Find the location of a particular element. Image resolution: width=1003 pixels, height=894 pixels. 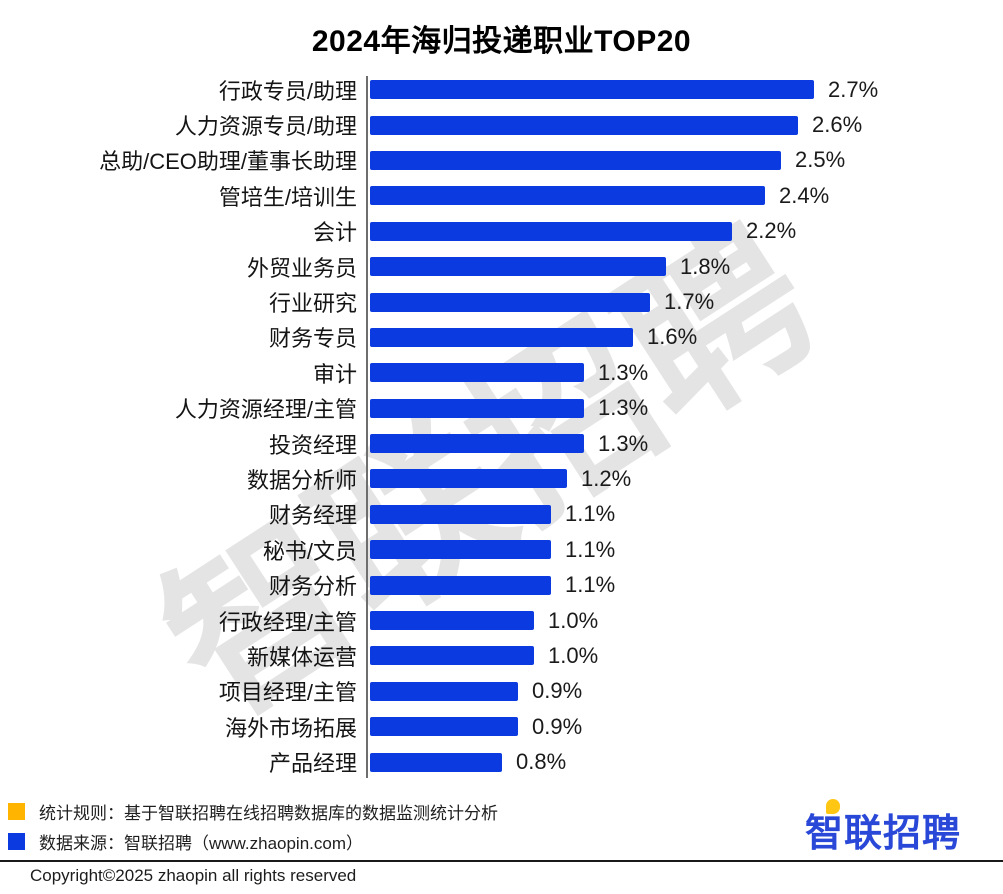

bar-row: 产品经理 0.8% is located at coordinates (501, 761).